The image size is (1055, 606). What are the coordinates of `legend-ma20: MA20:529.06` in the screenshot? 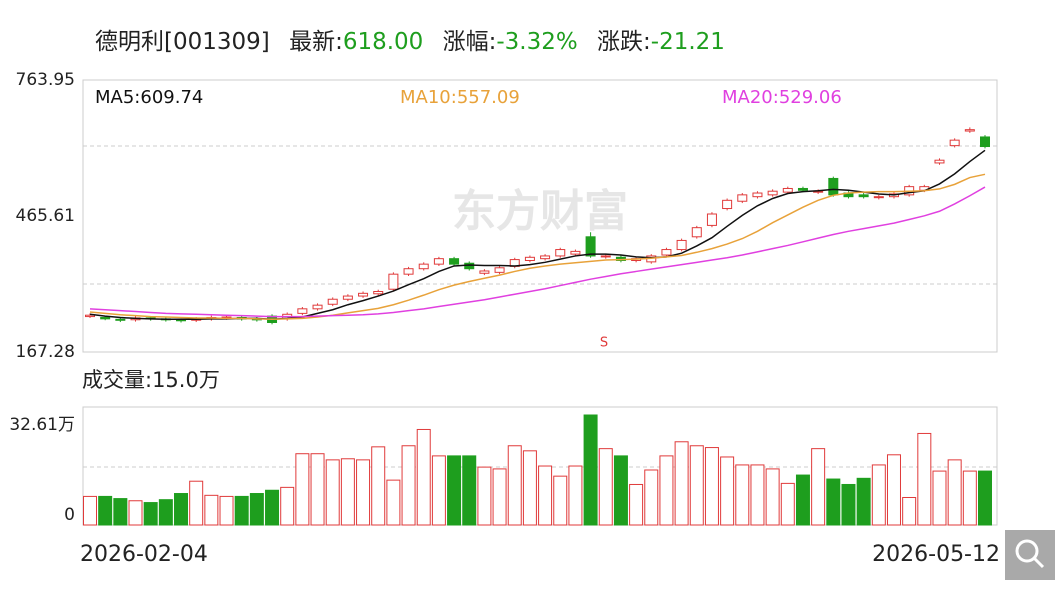 It's located at (782, 97).